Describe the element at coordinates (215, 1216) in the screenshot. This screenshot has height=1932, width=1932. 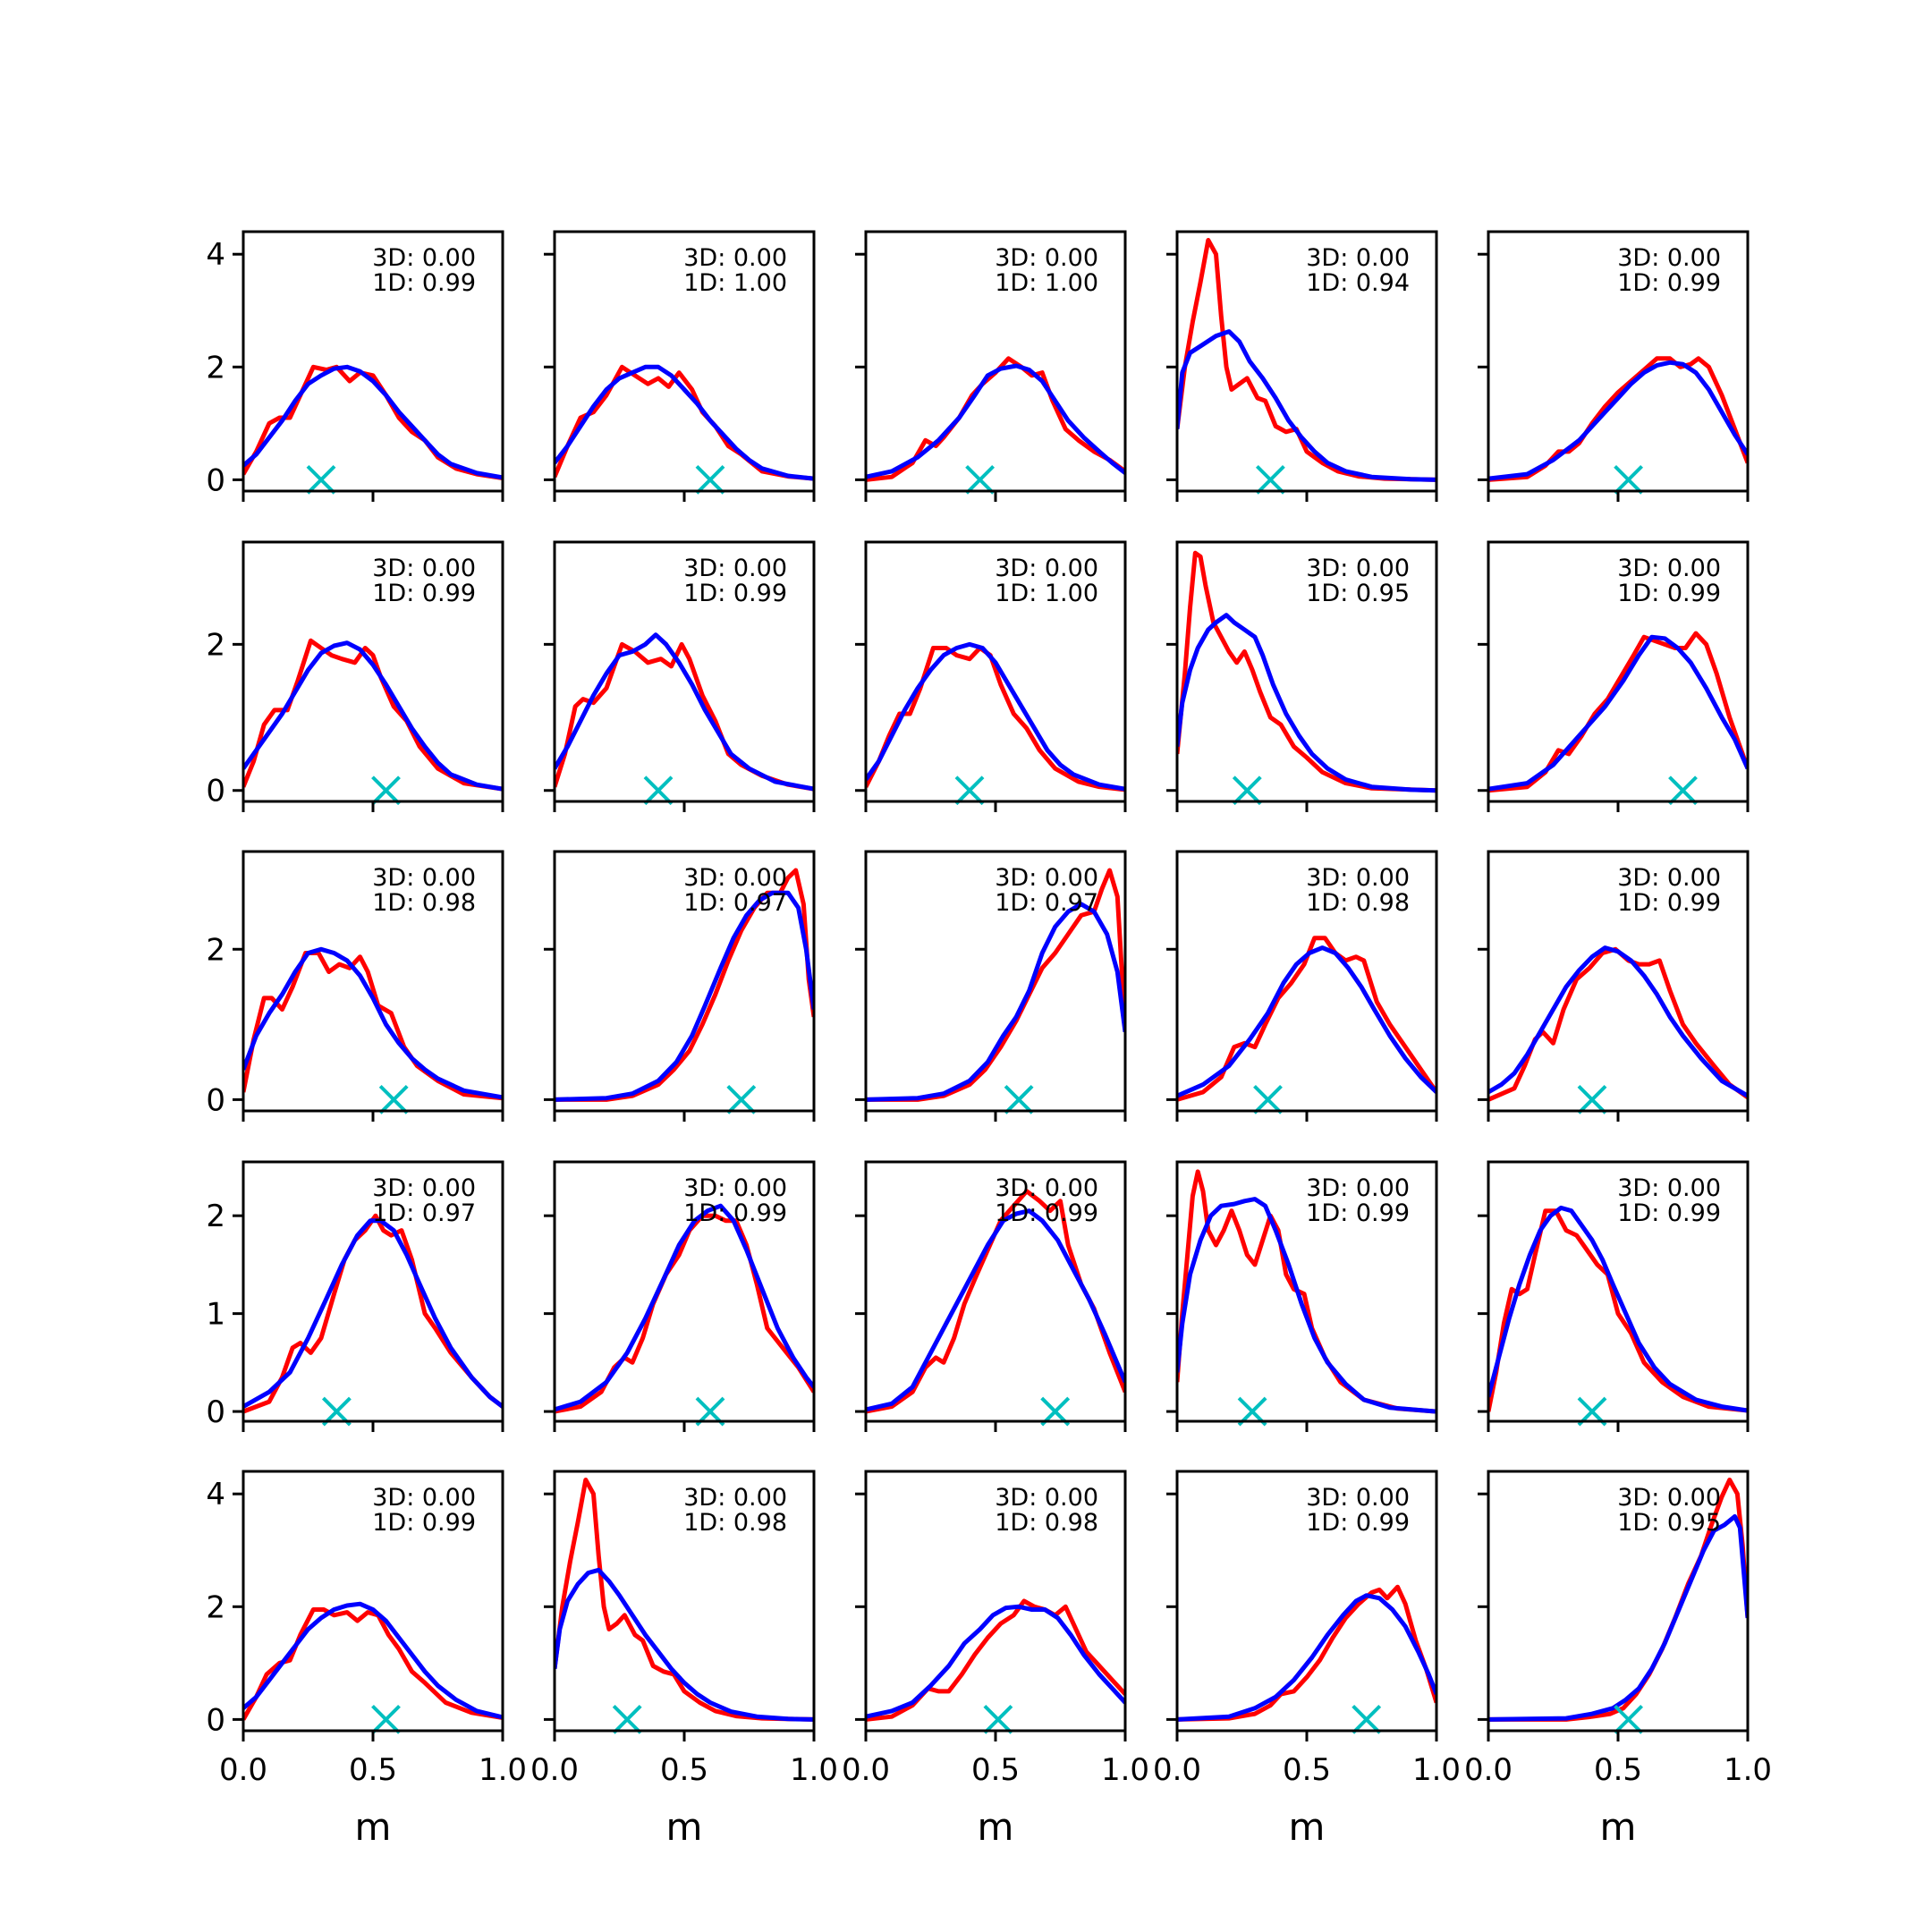
I see `y-tick-label: 2` at that location.